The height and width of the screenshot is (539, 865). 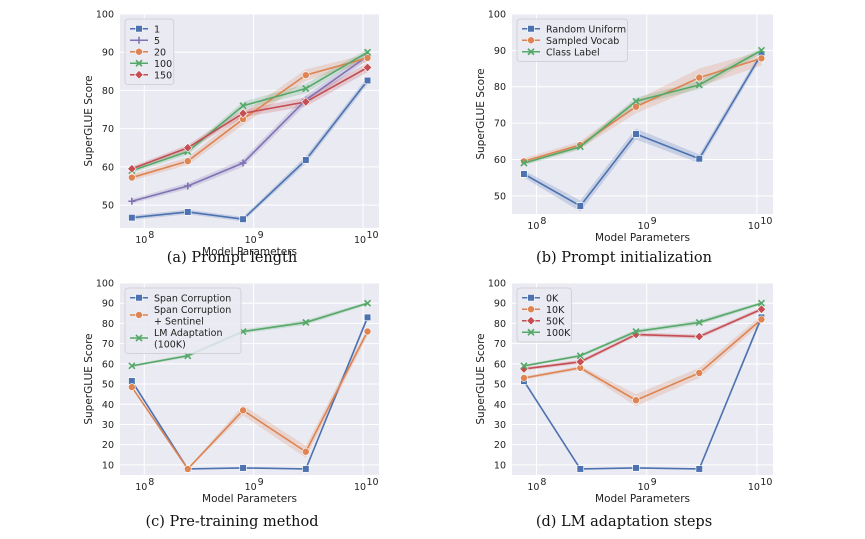 I want to click on legend-label: 150, so click(x=163, y=75).